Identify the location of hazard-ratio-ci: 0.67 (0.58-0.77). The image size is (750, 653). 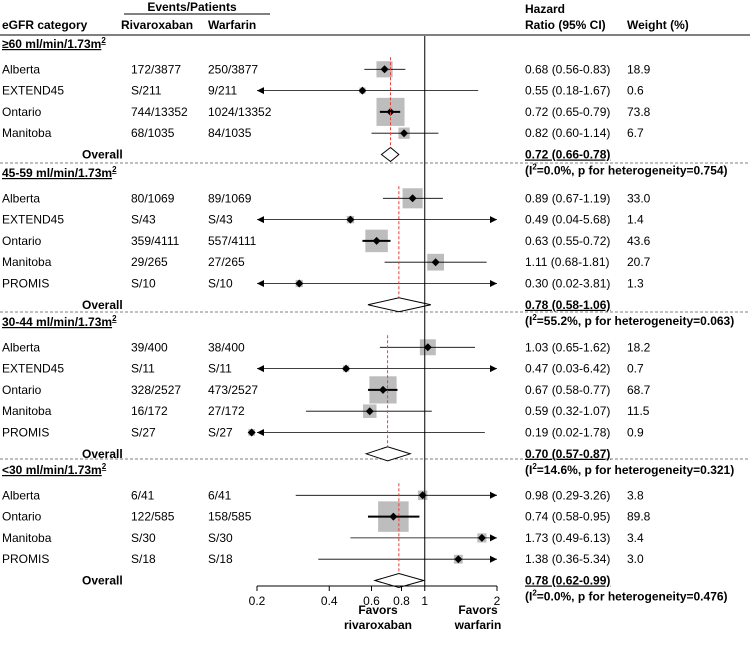
(567, 390).